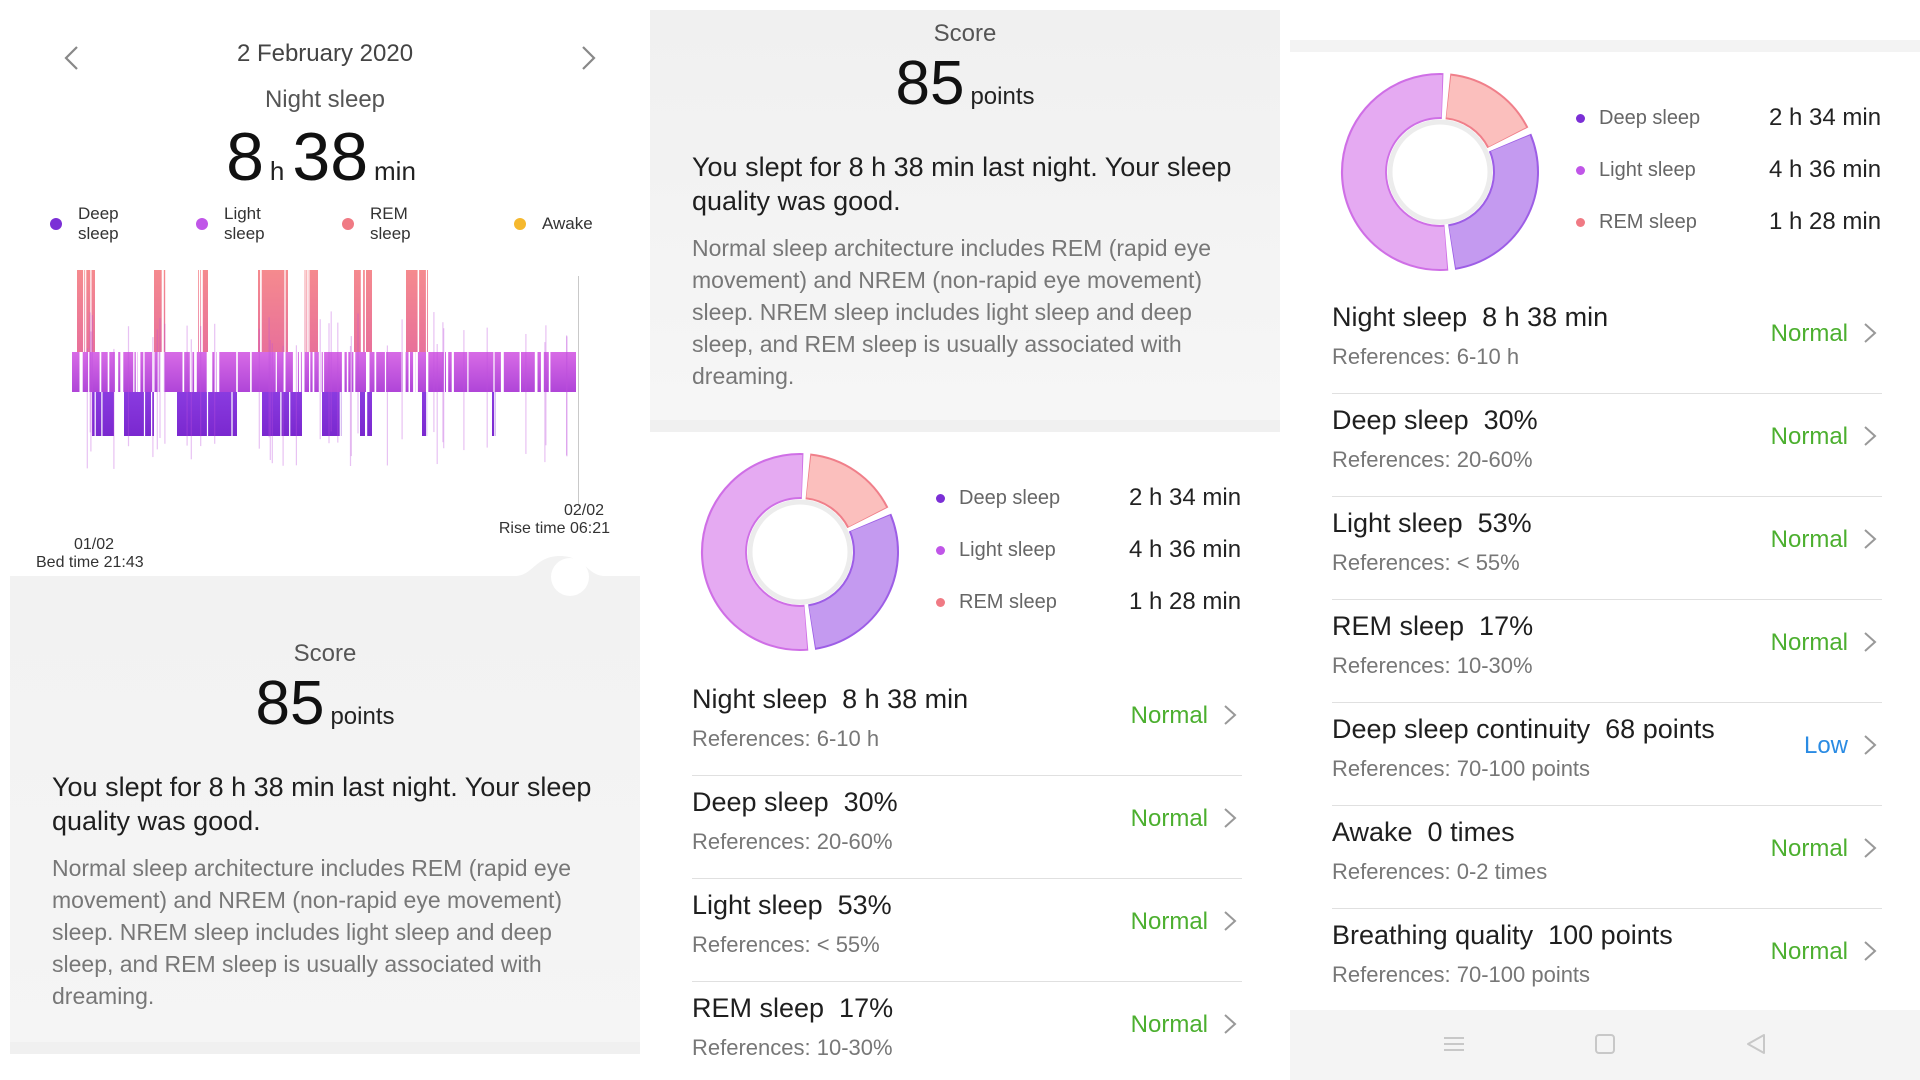 This screenshot has width=1920, height=1080. What do you see at coordinates (792, 1047) in the screenshot?
I see `metric-reference: References: 10-30%` at bounding box center [792, 1047].